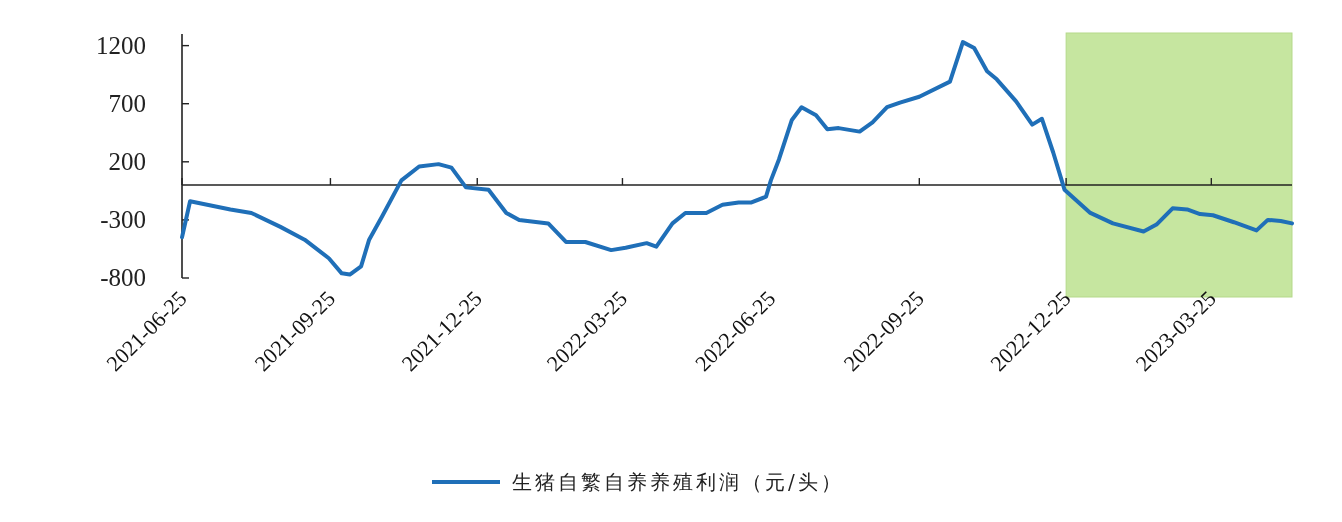  I want to click on y-tick-label: 1200, so click(121, 45).